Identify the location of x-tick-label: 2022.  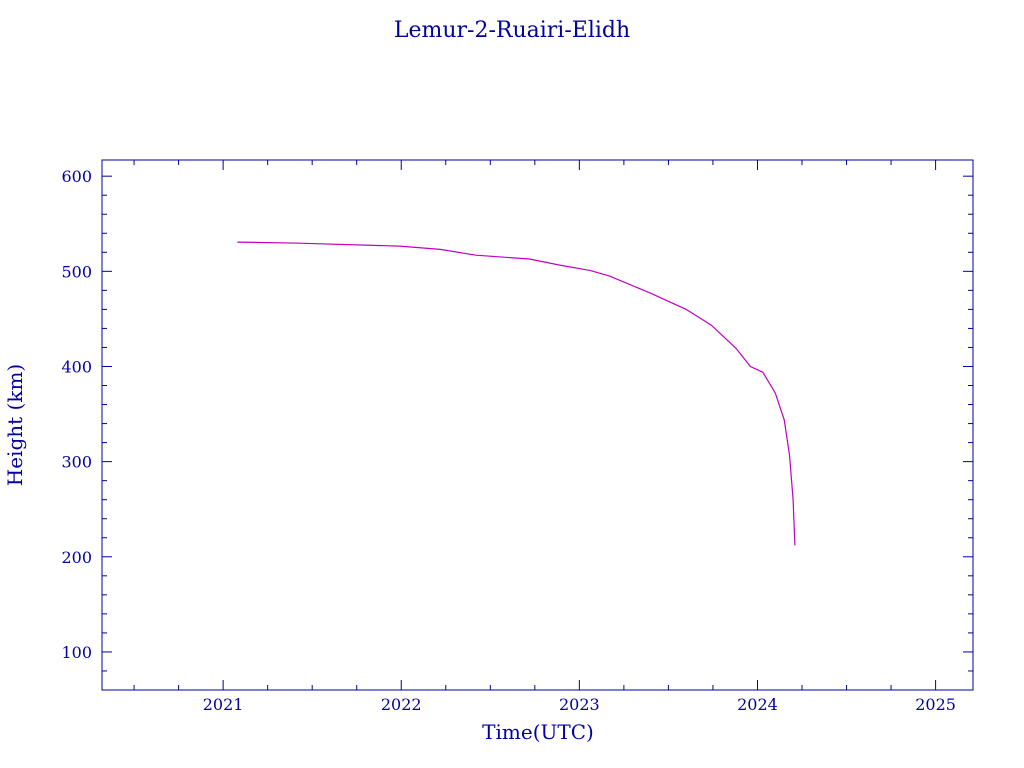
(401, 704).